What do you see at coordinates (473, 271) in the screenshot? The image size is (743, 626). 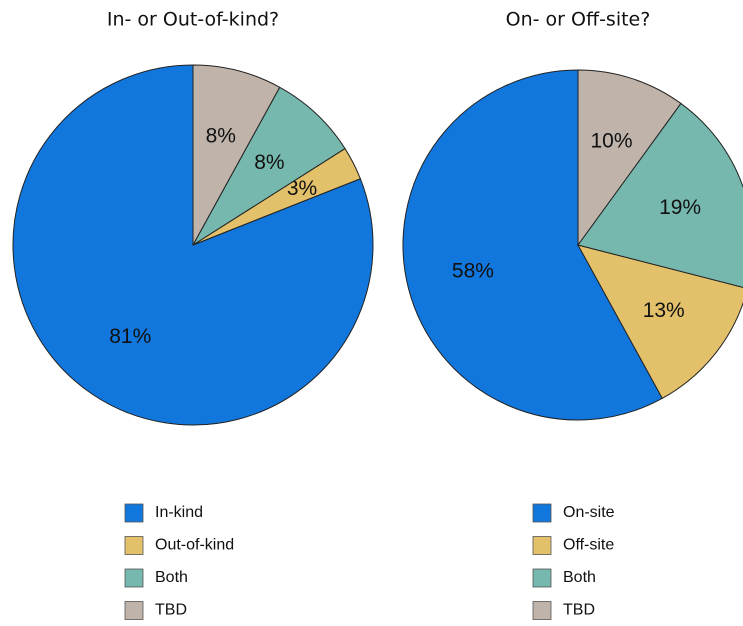 I see `value-label: 58%` at bounding box center [473, 271].